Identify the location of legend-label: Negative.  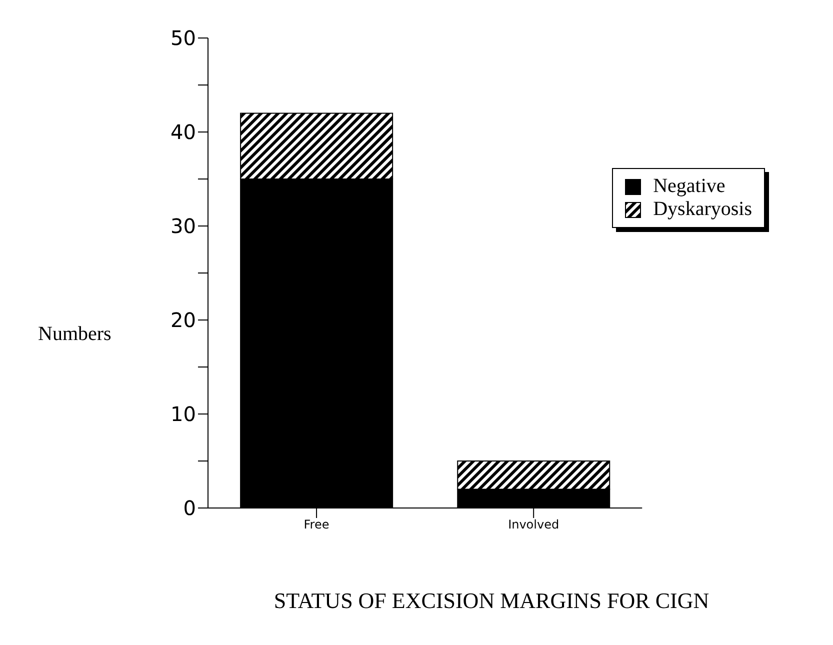
(689, 186).